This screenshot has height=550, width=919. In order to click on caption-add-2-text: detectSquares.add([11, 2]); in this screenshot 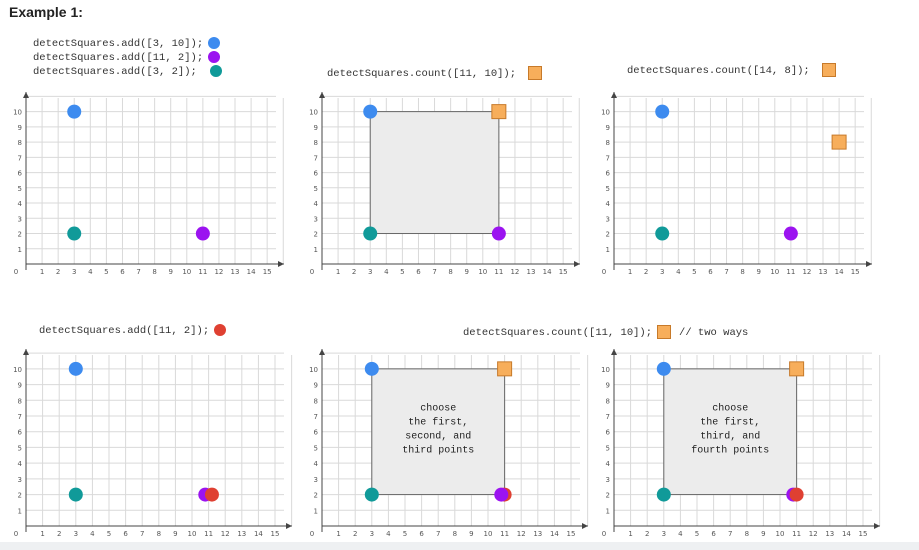, I will do `click(118, 57)`.